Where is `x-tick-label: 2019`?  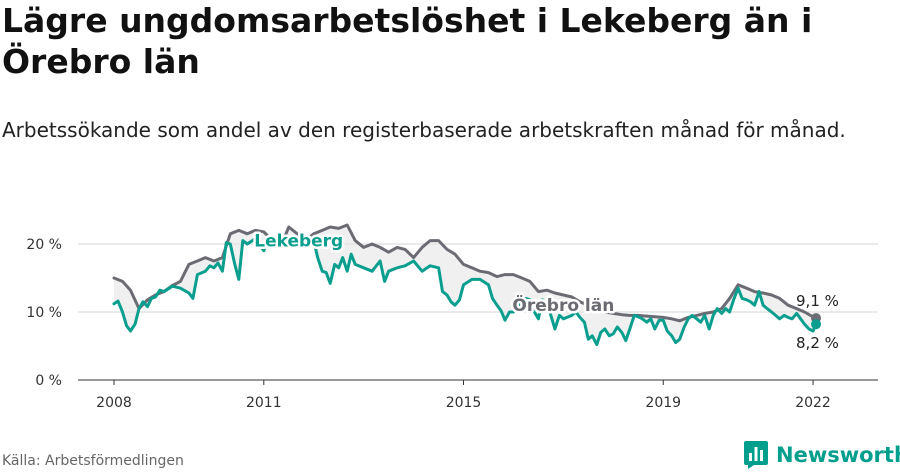
x-tick-label: 2019 is located at coordinates (663, 403).